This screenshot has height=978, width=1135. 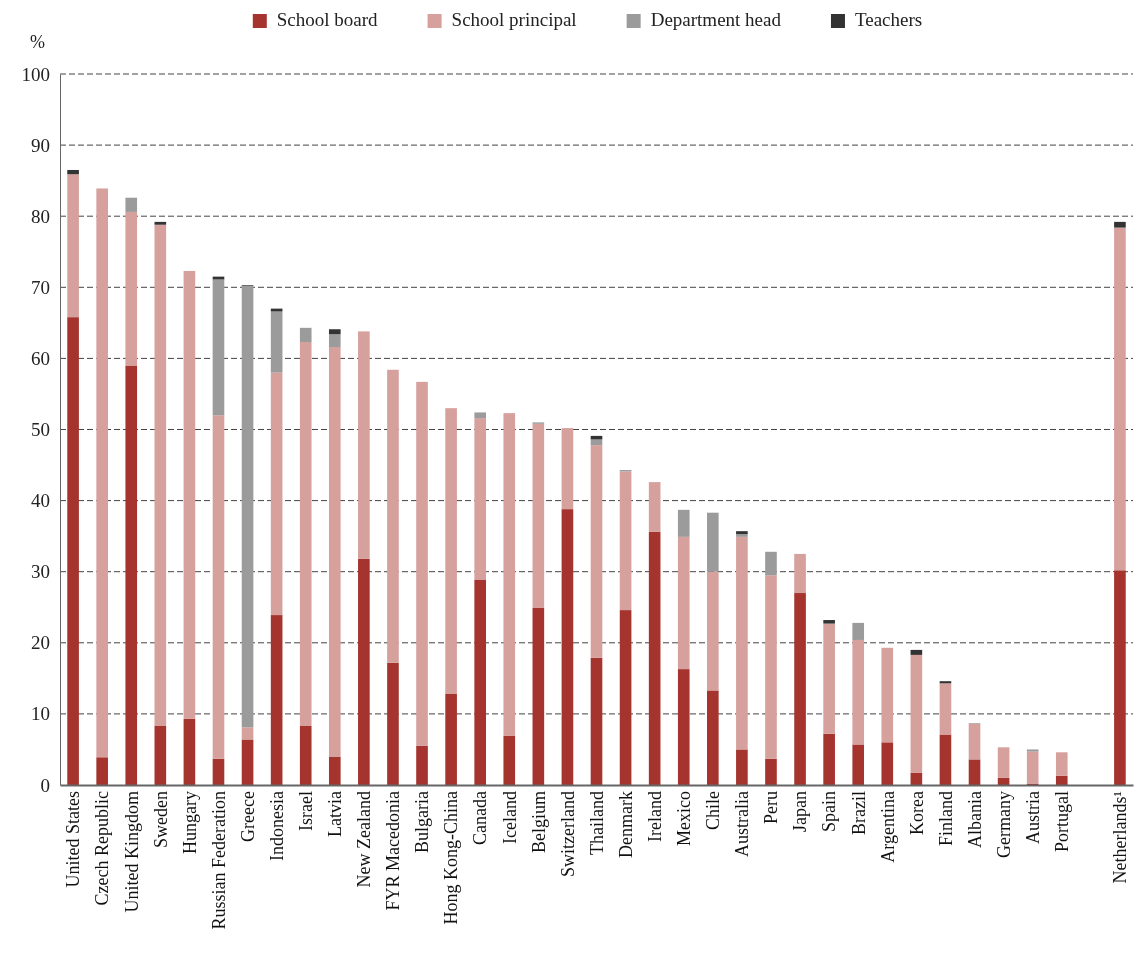 I want to click on x-tick-label: Austria, so click(x=1032, y=817).